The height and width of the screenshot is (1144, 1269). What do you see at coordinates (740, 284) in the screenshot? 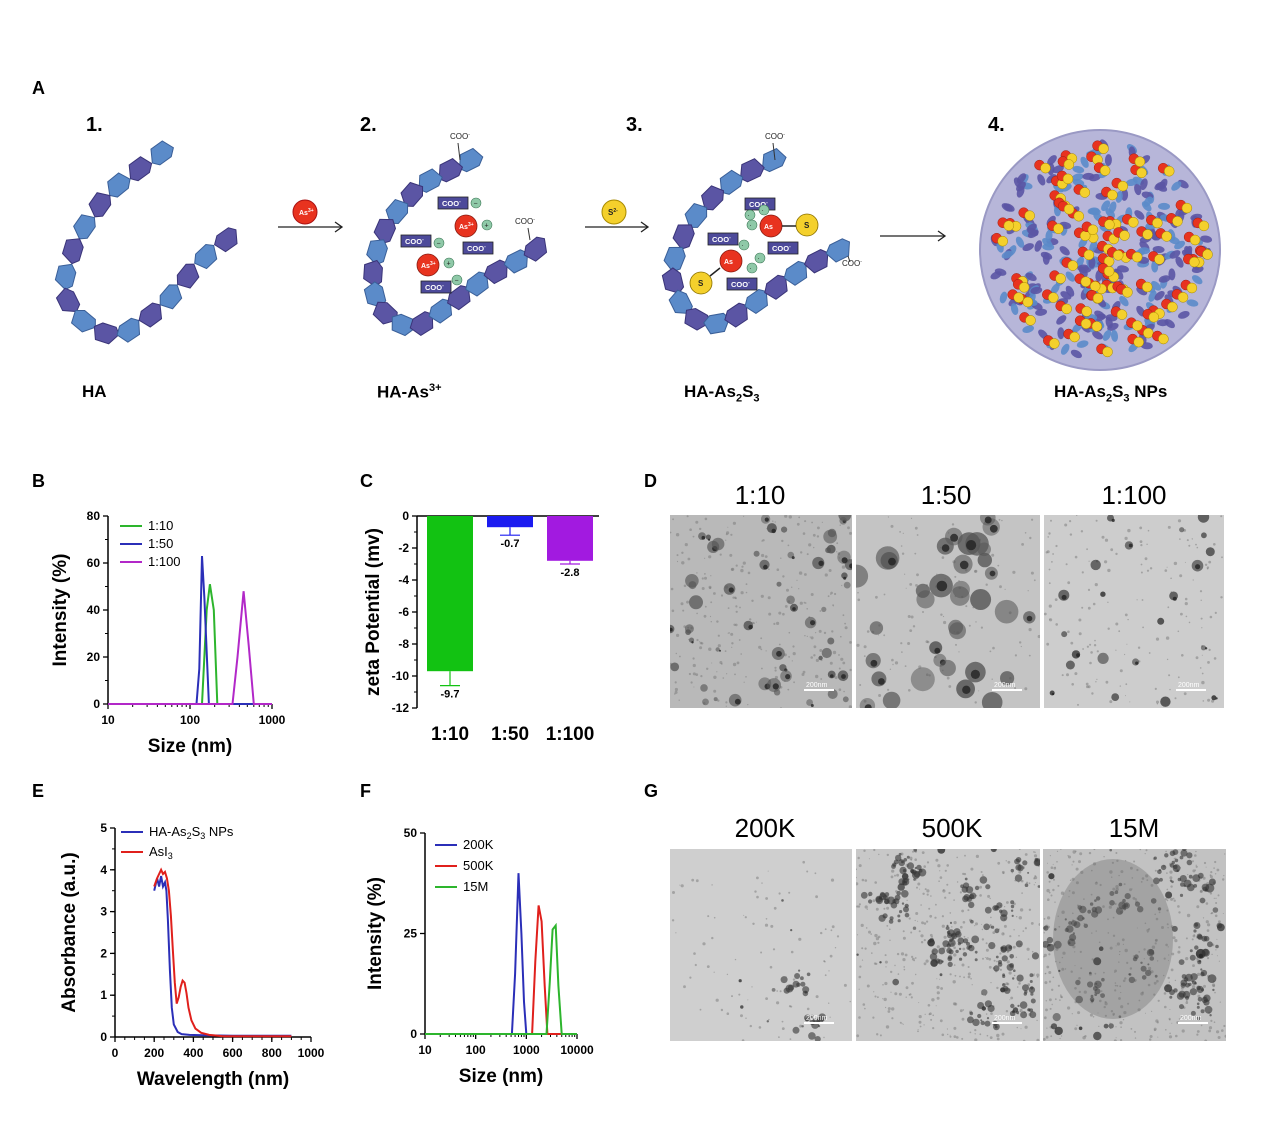
I see `coo-label: COO-` at bounding box center [740, 284].